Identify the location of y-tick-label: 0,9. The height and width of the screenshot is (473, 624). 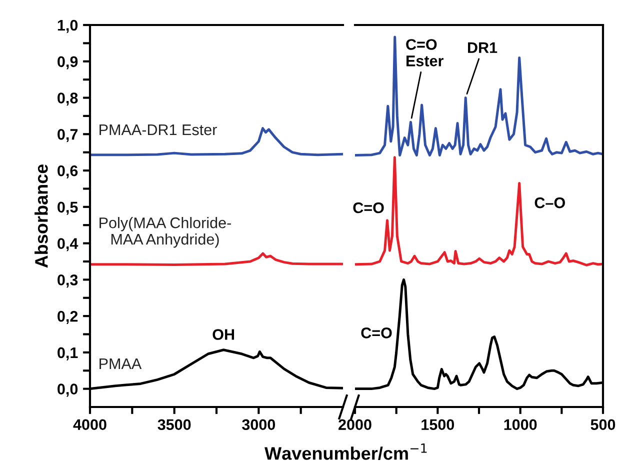
(68, 63).